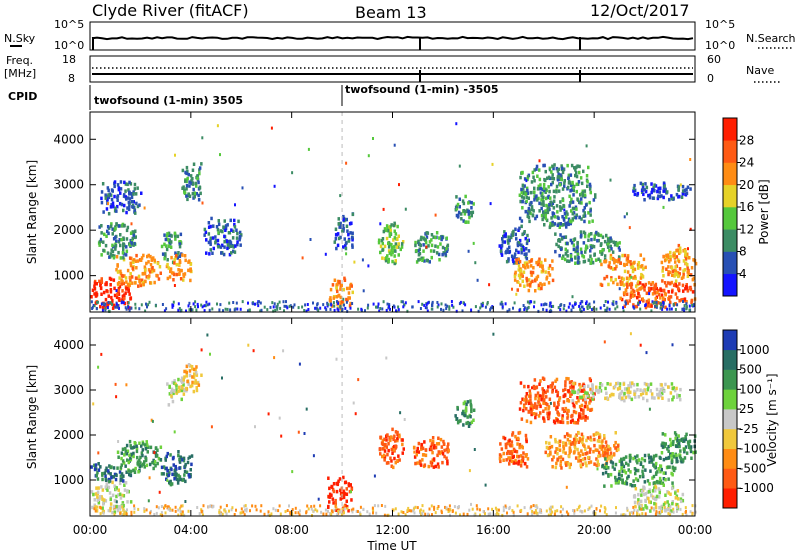  What do you see at coordinates (386, 358) in the screenshot?
I see `velocity-noise-cell` at bounding box center [386, 358].